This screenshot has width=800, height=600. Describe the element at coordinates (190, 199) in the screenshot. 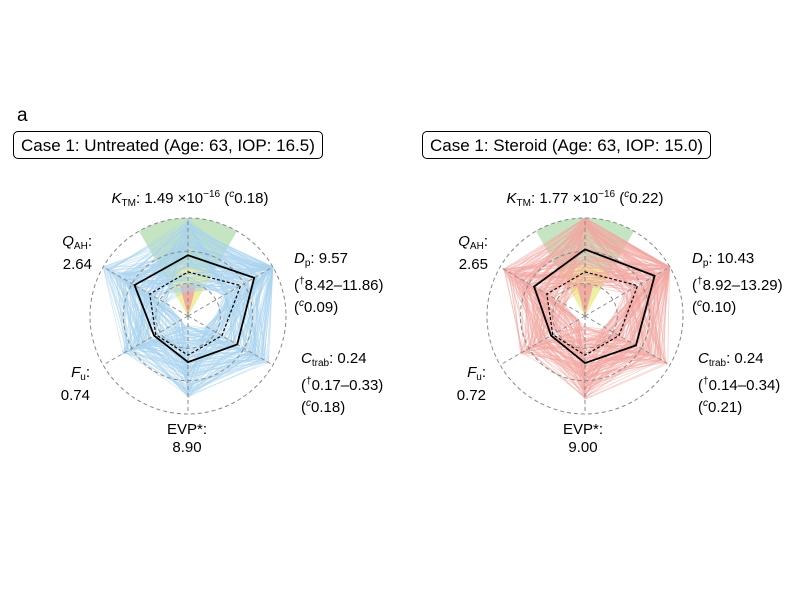

I see `label-ktm-untreated: KTM: 1.49 ×10−16 (c0.18)` at that location.